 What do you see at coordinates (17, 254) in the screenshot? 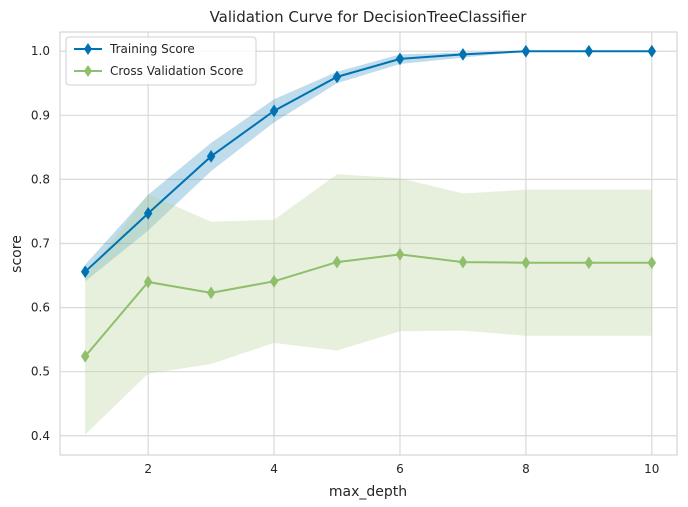
I see `y-axis-label: score` at bounding box center [17, 254].